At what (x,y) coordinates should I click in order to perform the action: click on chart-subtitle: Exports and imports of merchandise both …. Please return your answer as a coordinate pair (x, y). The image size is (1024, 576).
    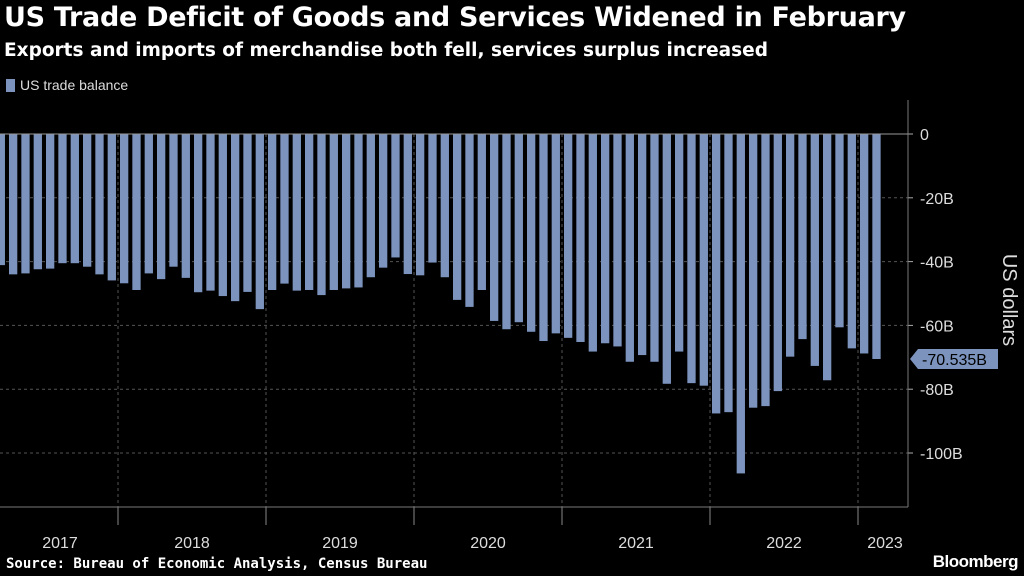
    Looking at the image, I should click on (386, 50).